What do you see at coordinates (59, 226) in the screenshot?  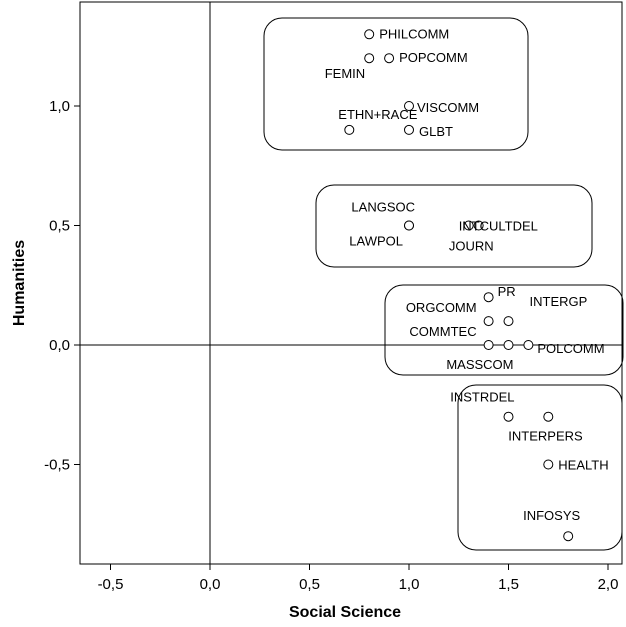 I see `y-tick-label: 0,5` at bounding box center [59, 226].